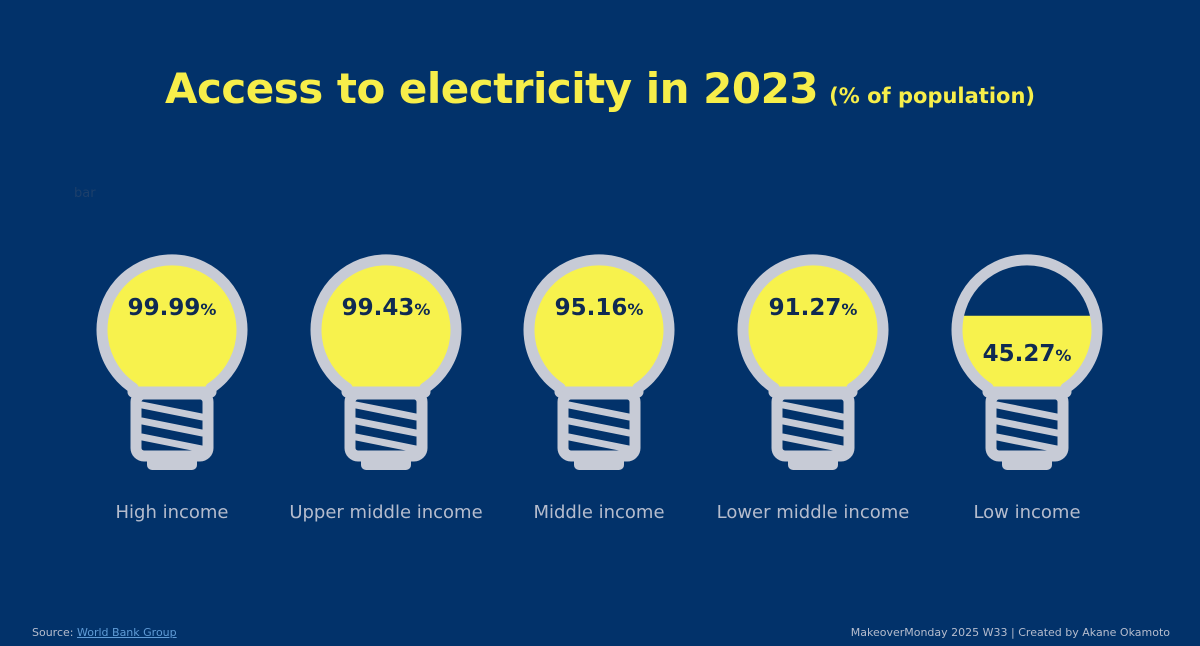 This screenshot has width=1200, height=646. I want to click on category-label: Low income, so click(1026, 512).